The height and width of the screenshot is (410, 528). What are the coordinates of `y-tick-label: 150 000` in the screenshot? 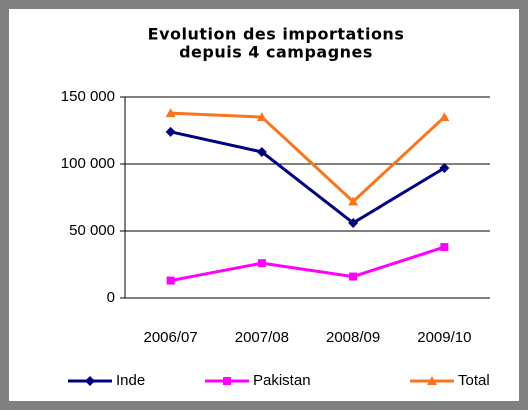 It's located at (88, 96).